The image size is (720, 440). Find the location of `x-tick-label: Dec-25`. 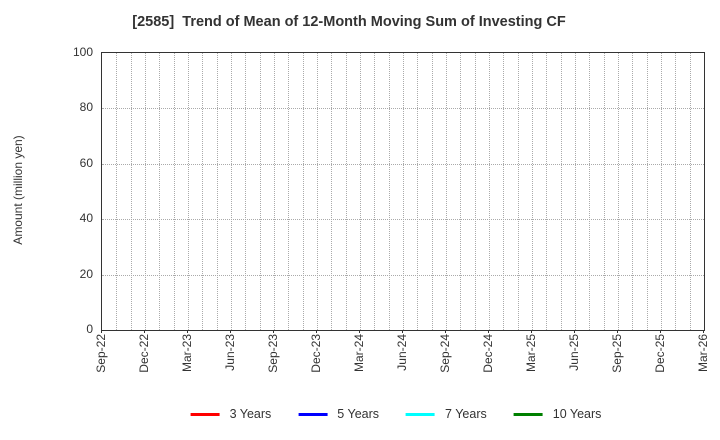

x-tick-label: Dec-25 is located at coordinates (660, 353).